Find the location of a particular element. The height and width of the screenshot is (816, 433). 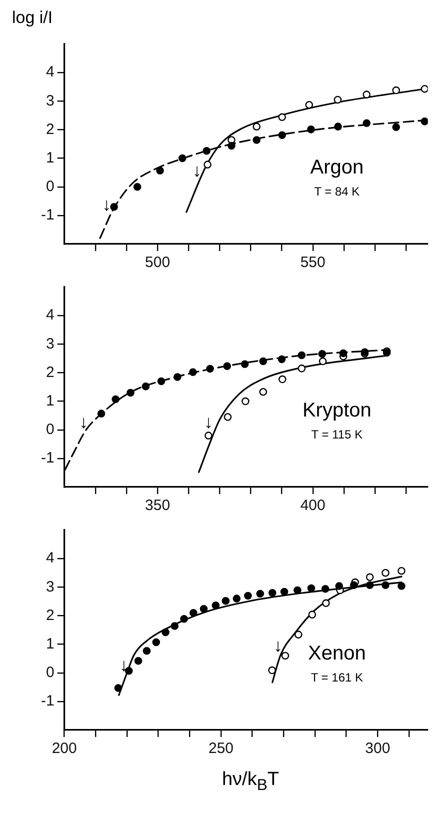

x-tick-label: 300 is located at coordinates (377, 749).